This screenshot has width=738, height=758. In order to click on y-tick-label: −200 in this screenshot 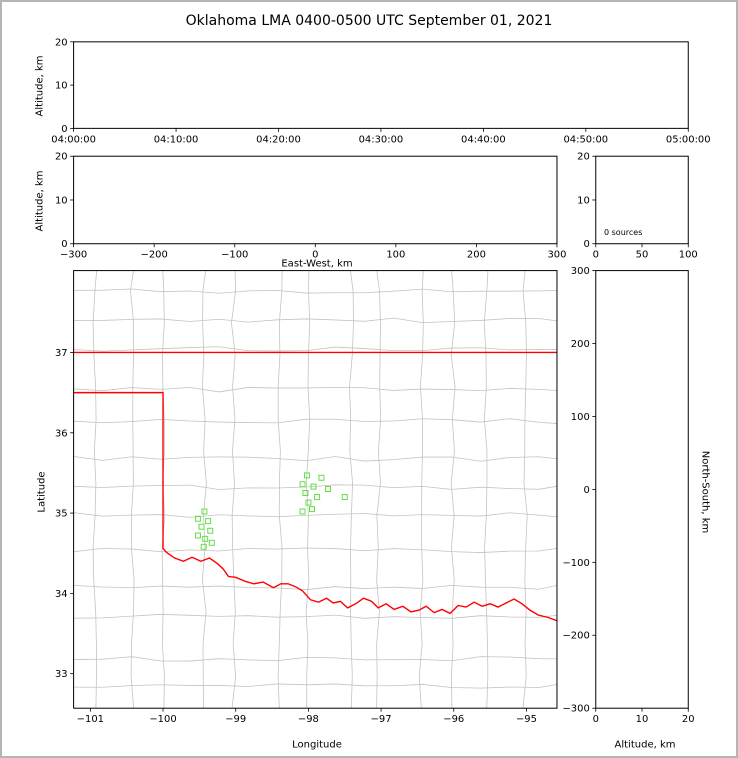, I will do `click(575, 636)`.